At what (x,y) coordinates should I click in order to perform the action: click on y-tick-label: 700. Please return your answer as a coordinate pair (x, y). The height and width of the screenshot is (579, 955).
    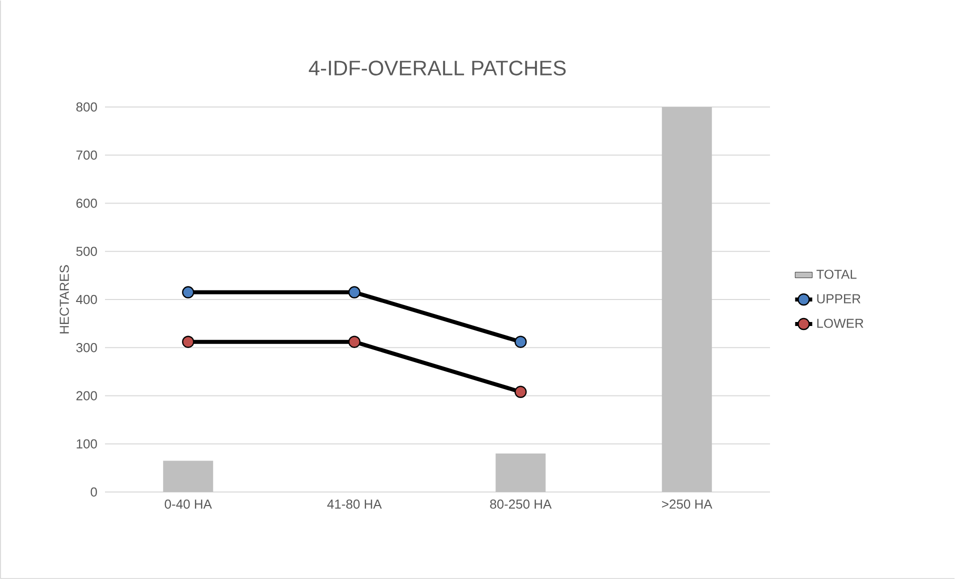
    Looking at the image, I should click on (86, 155).